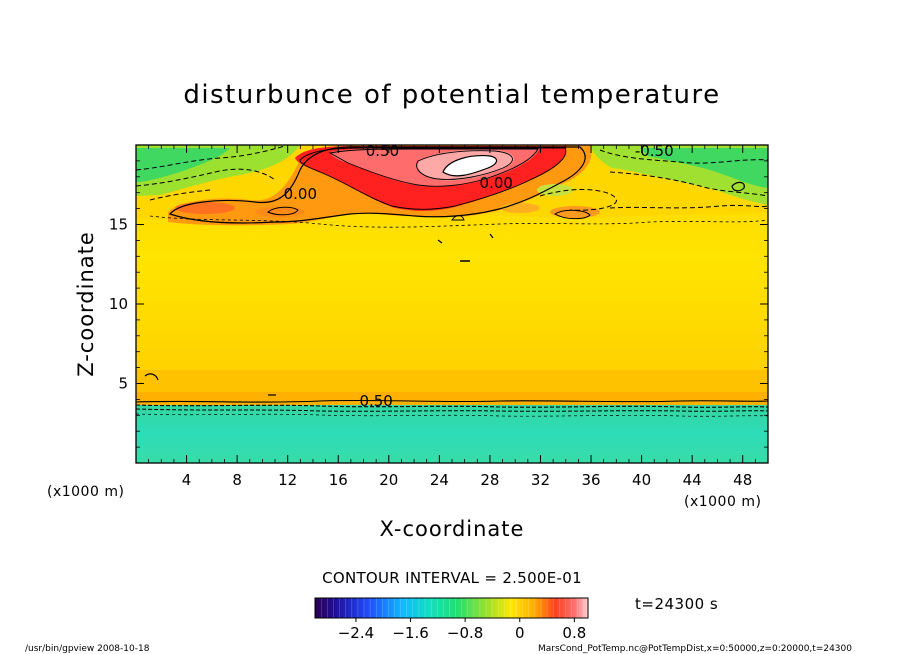  I want to click on time-label: t=24300 s, so click(676, 604).